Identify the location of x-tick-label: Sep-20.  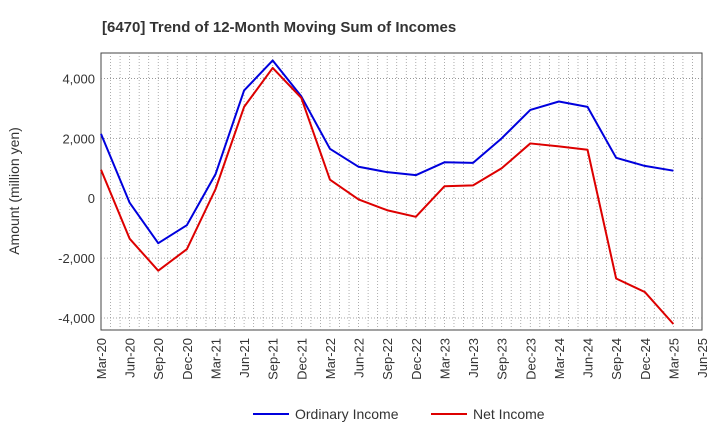
(158, 359).